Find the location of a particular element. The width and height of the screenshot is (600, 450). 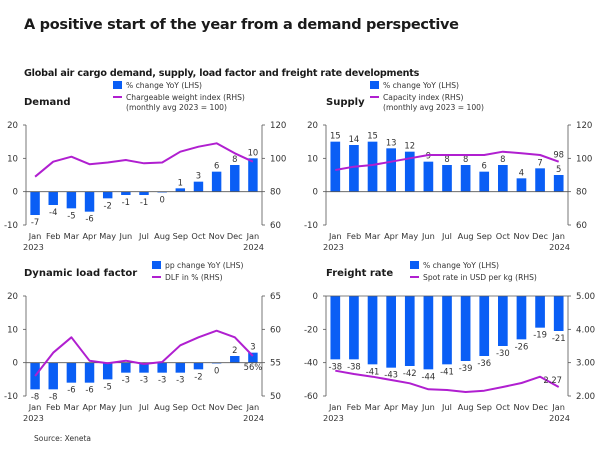

right-tick-label: 4.00 is located at coordinates (585, 330).